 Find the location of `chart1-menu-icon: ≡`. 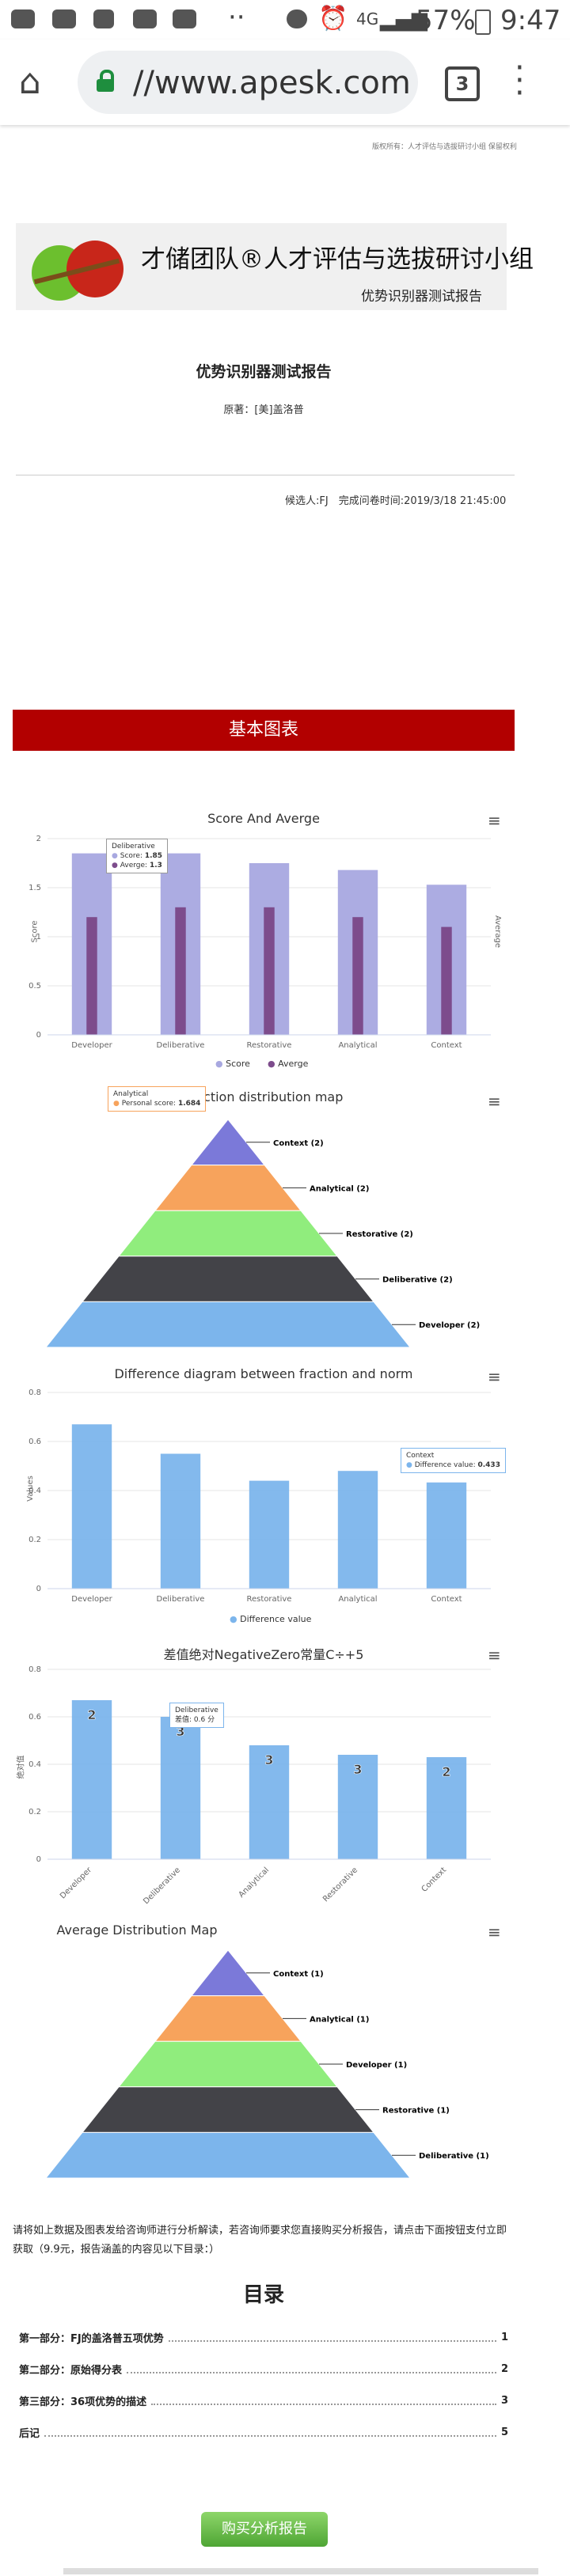

chart1-menu-icon: ≡ is located at coordinates (494, 820).